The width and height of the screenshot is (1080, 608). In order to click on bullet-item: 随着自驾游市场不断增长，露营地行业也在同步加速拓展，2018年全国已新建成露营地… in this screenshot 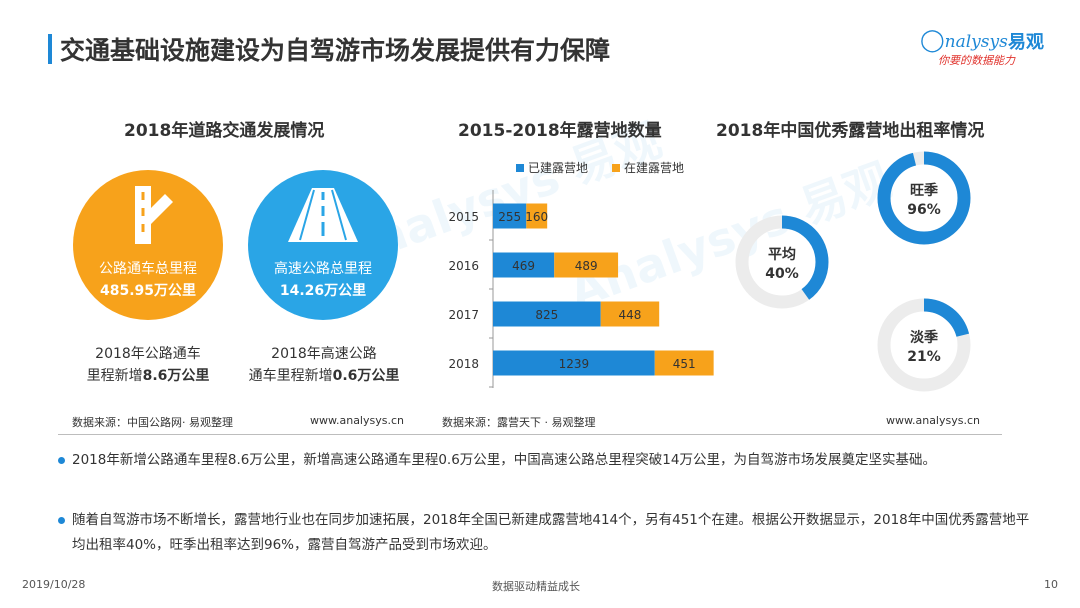, I will do `click(545, 533)`.